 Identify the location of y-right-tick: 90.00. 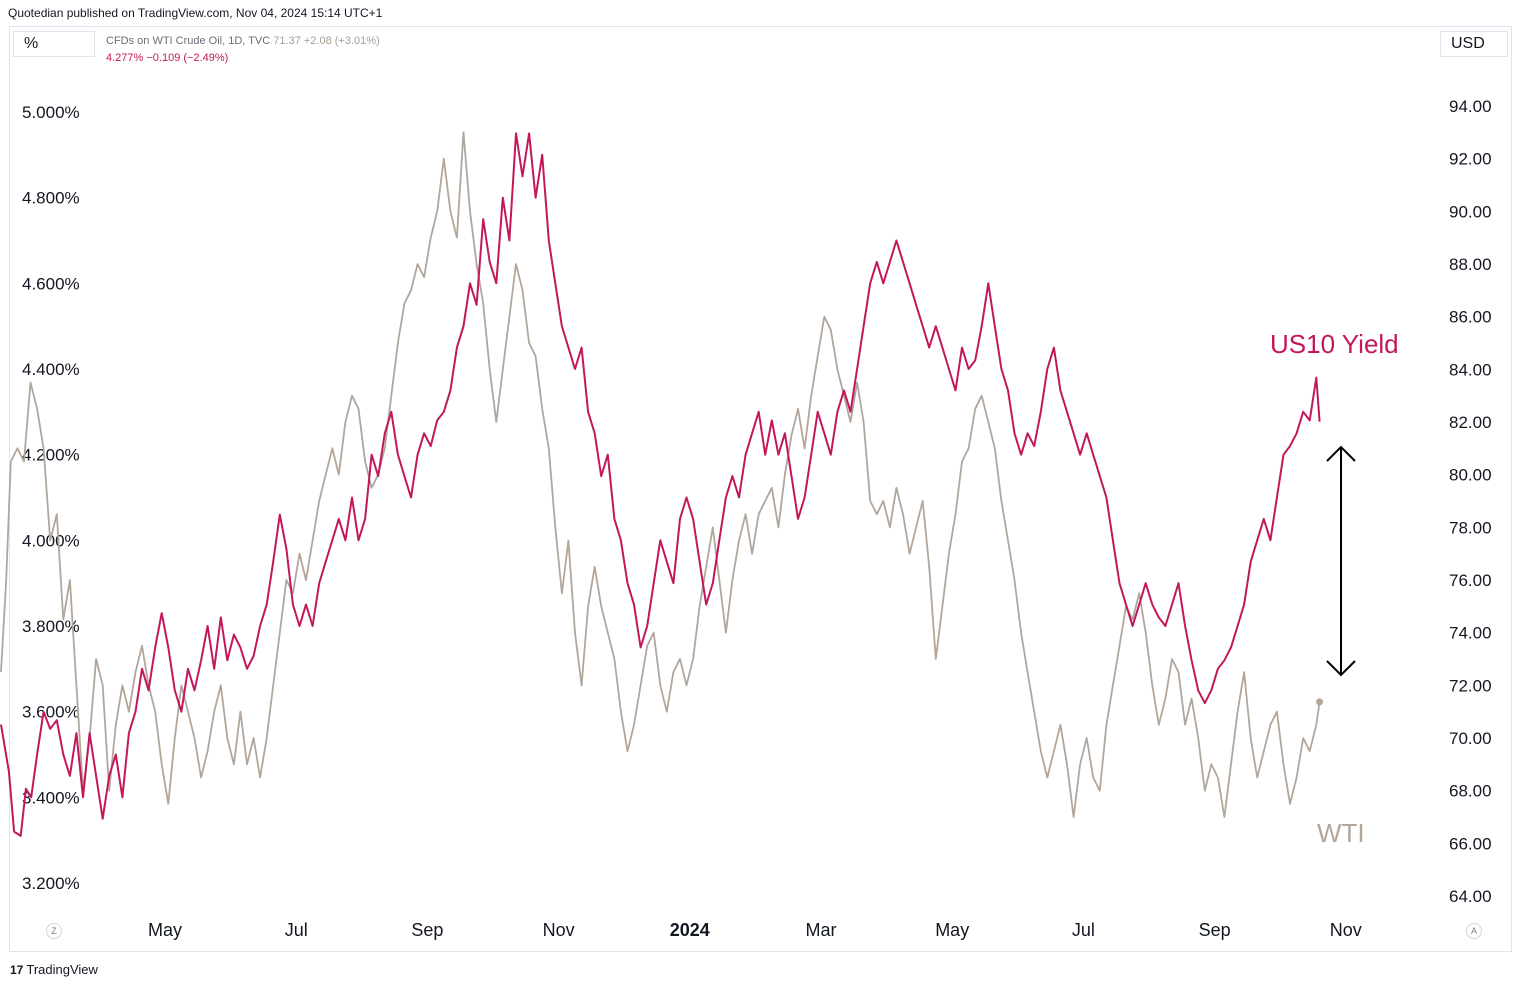
(1470, 211).